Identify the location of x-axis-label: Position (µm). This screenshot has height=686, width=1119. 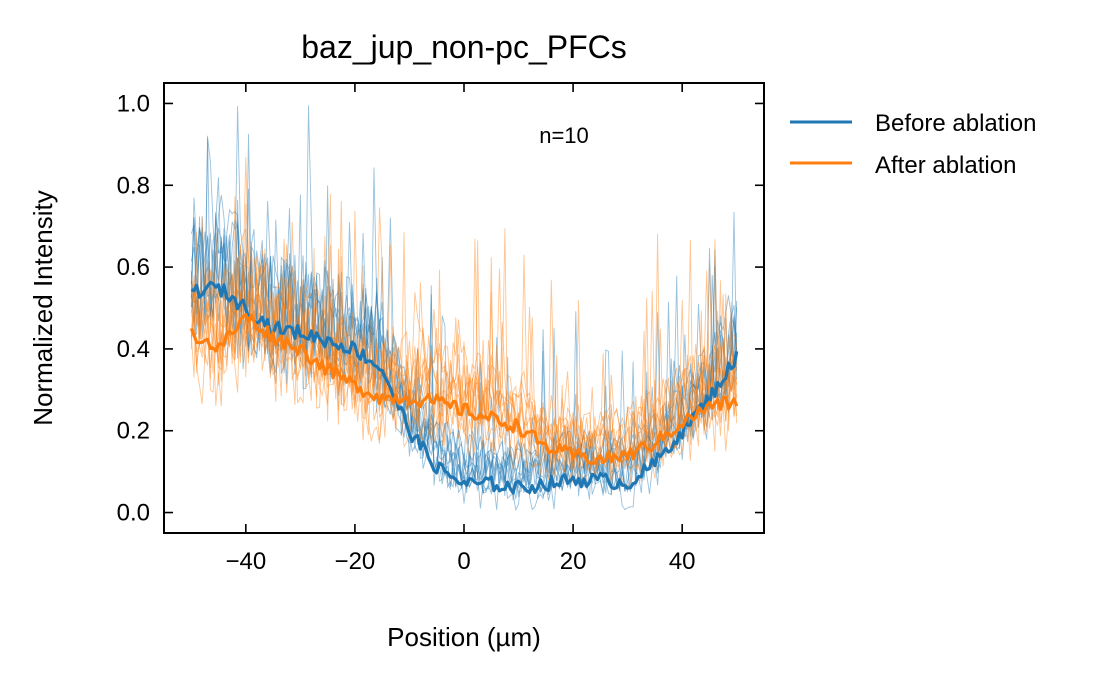
(464, 637).